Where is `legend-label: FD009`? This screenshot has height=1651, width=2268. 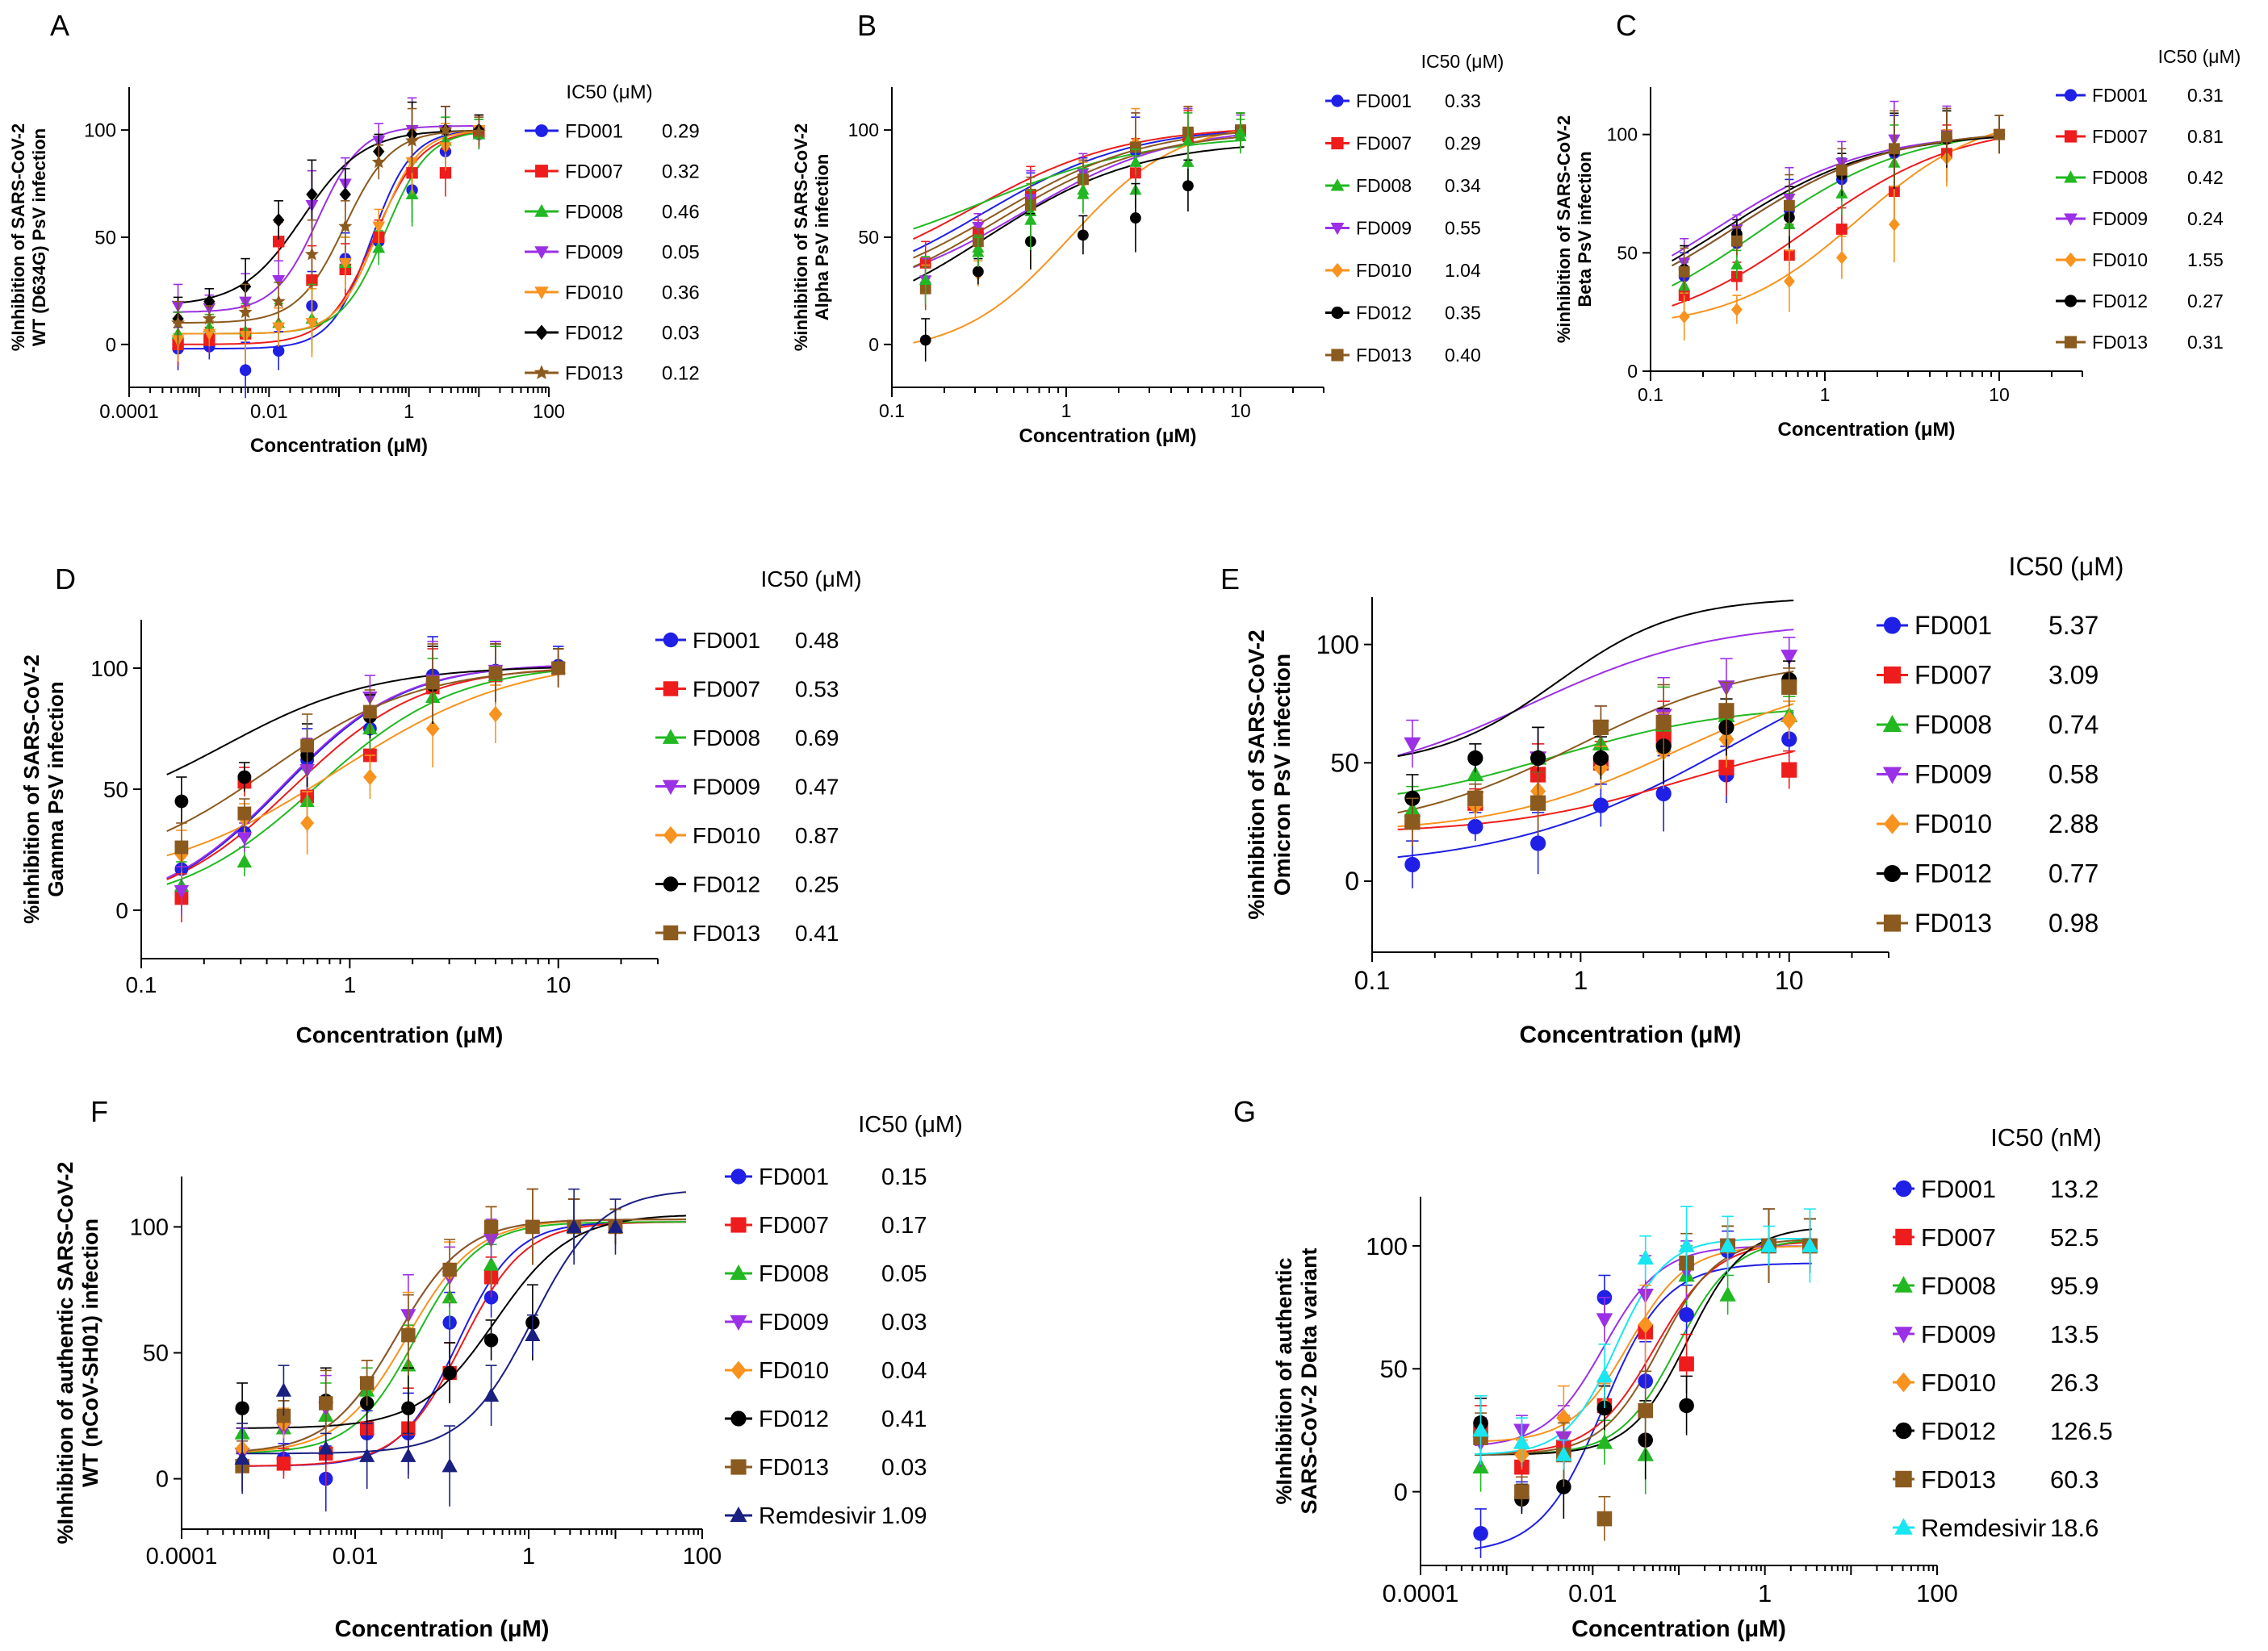
legend-label: FD009 is located at coordinates (1958, 1334).